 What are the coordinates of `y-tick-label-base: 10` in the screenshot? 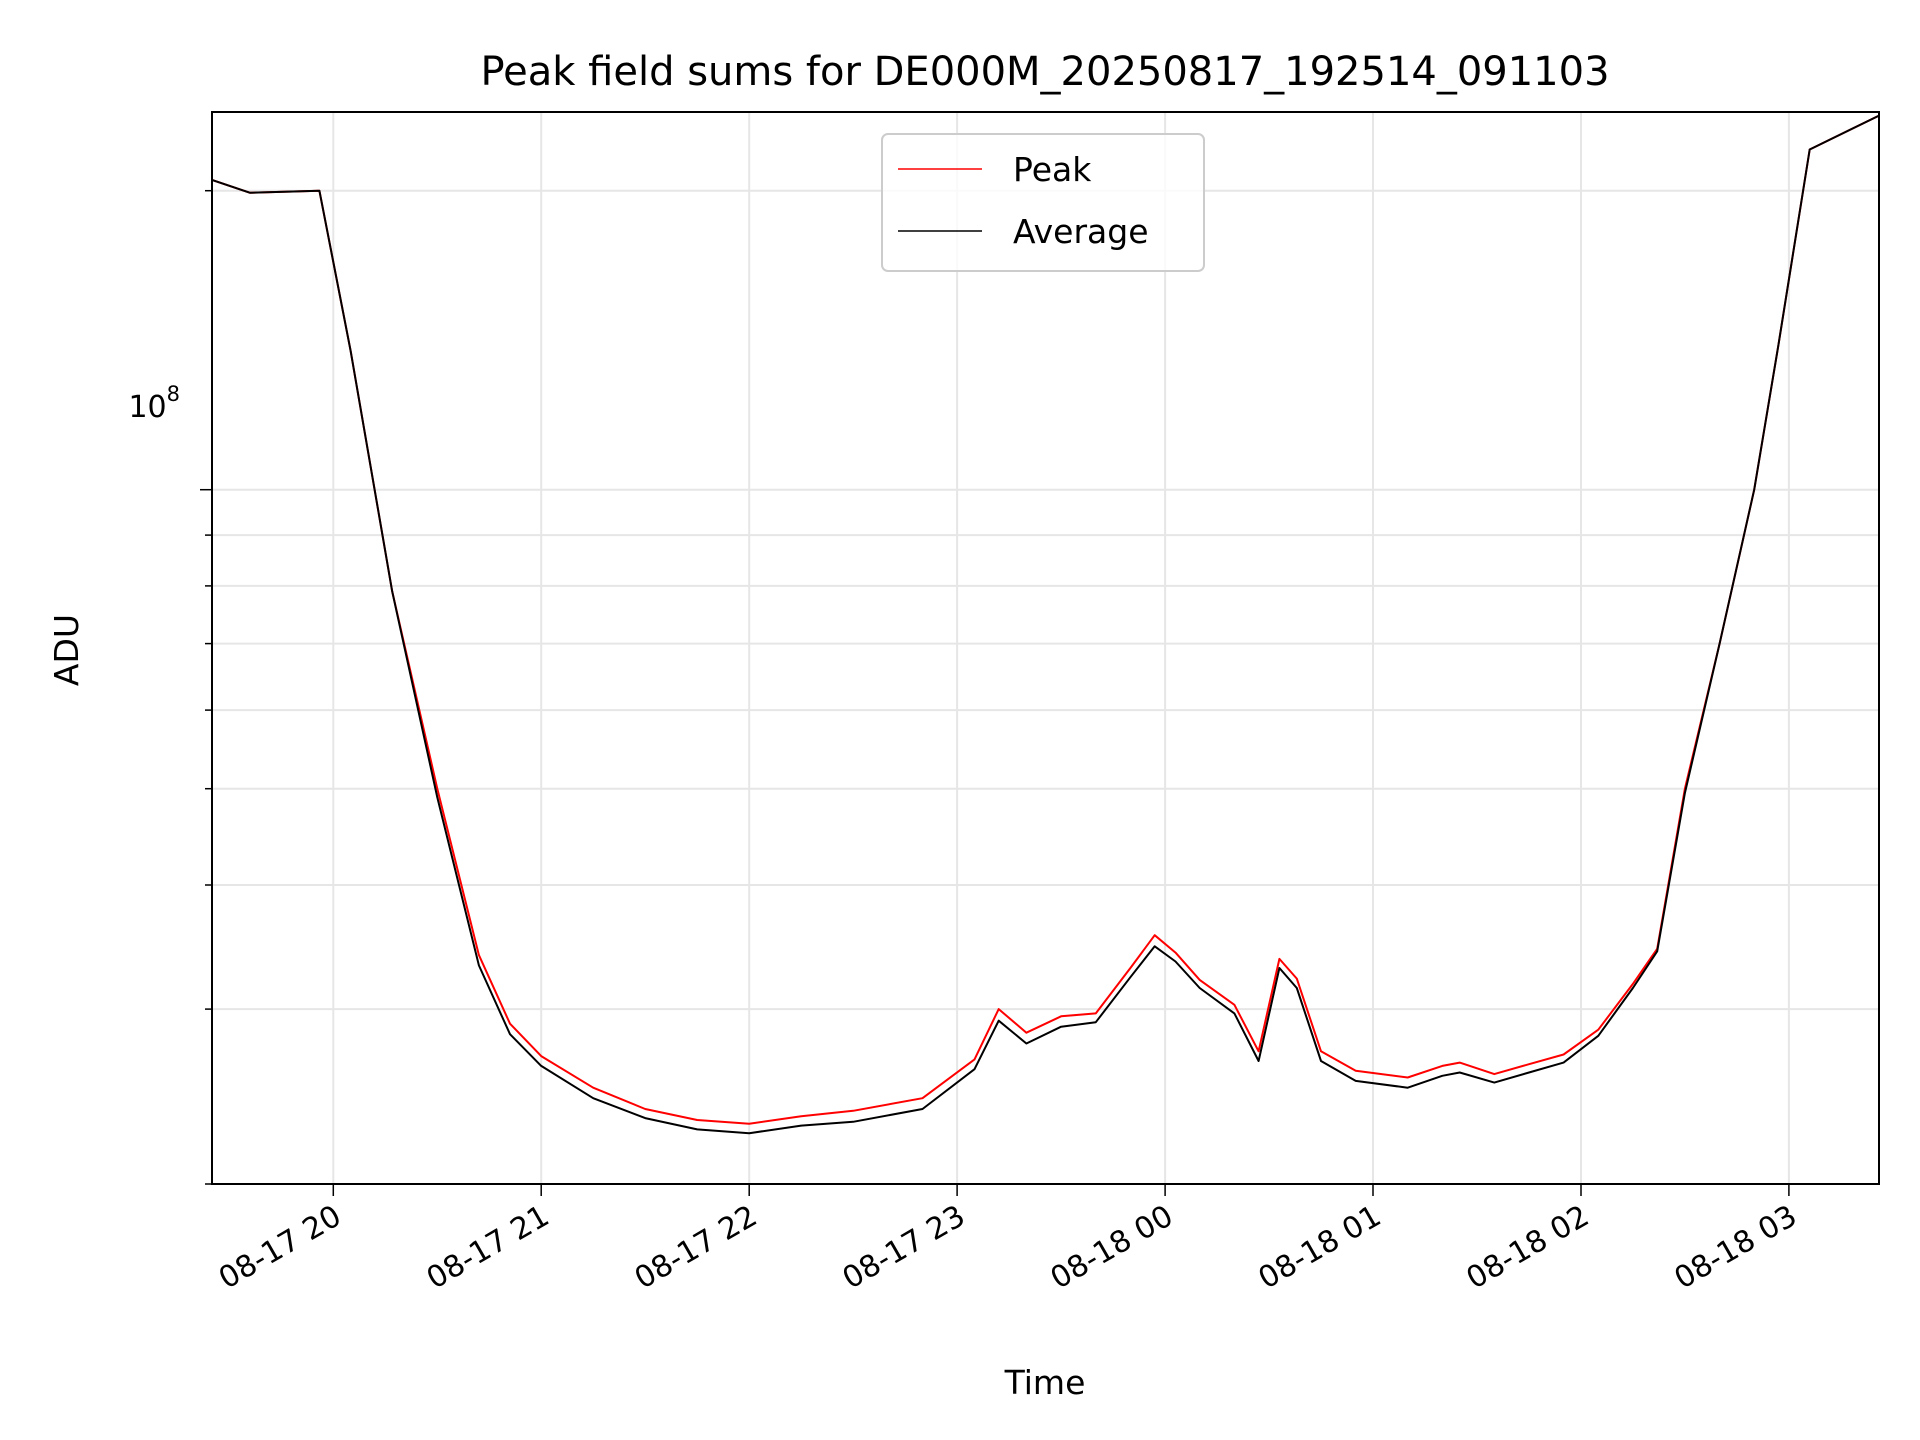 It's located at (147, 407).